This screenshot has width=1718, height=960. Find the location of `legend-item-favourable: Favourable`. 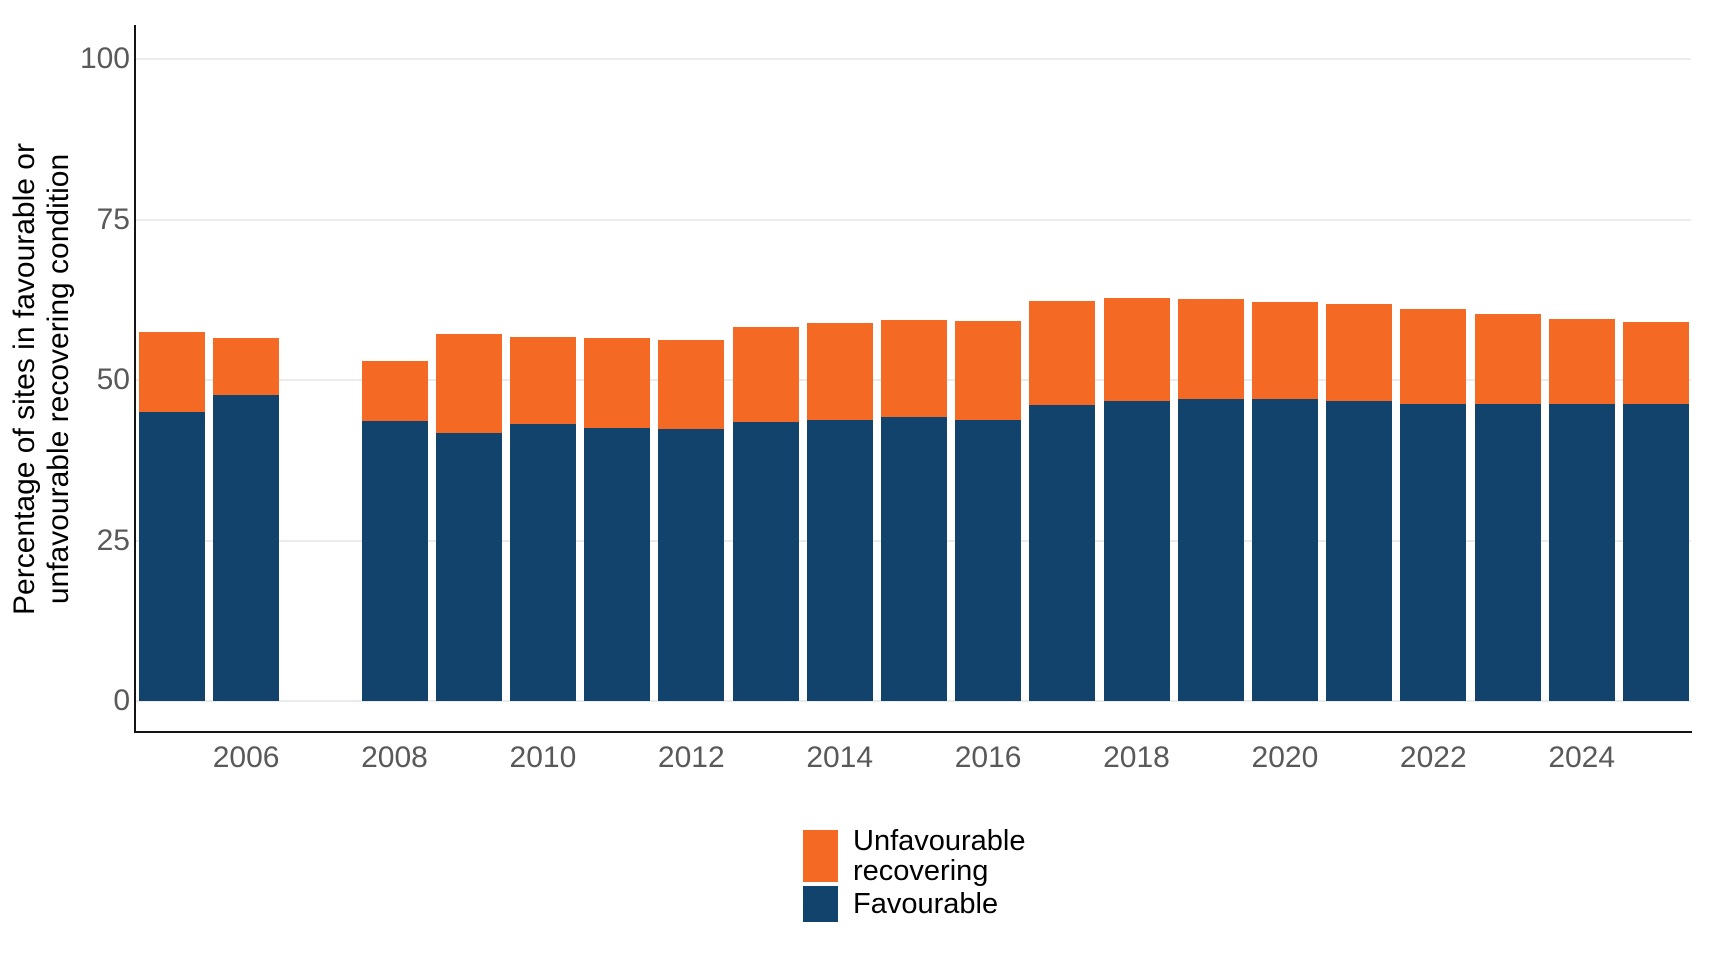

legend-item-favourable: Favourable is located at coordinates (914, 904).